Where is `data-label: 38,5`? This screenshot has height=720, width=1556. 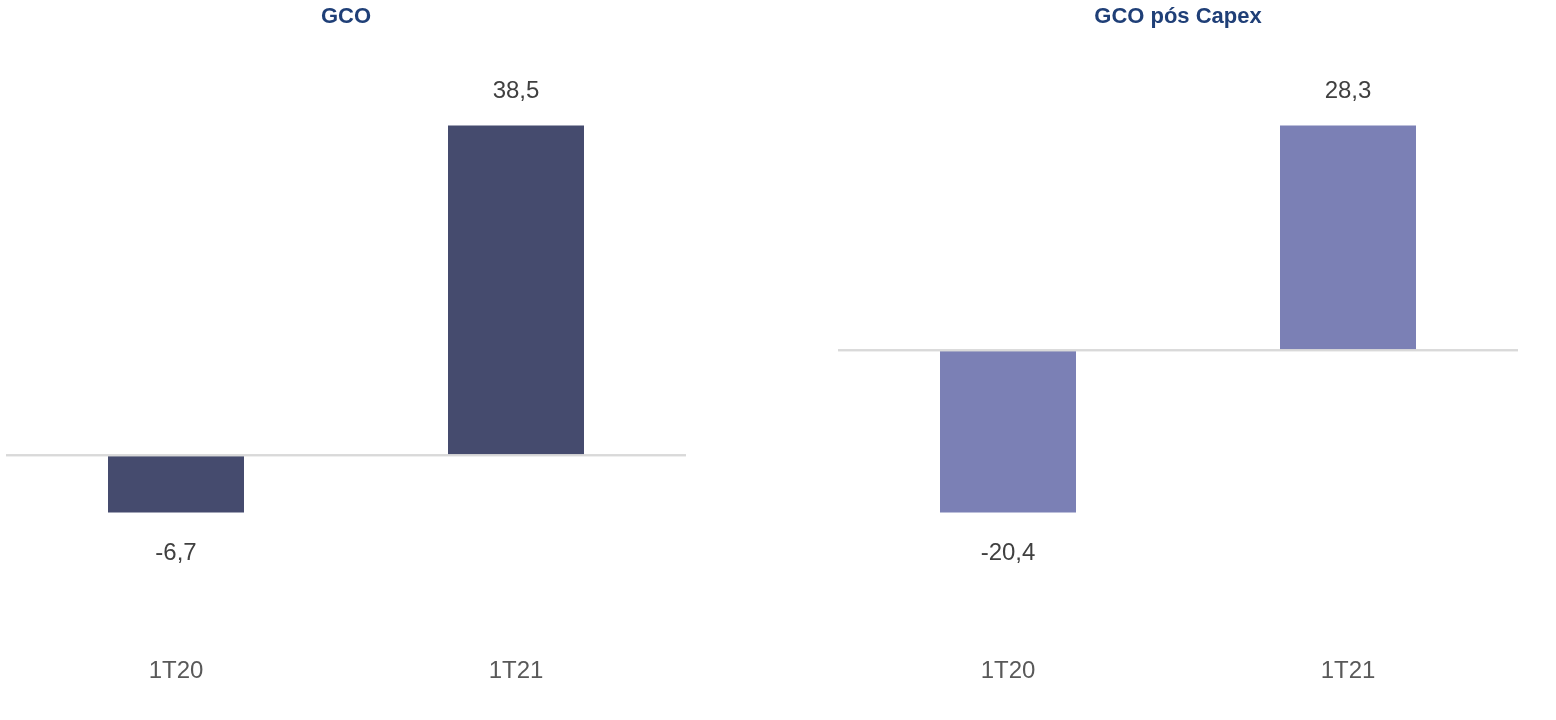 data-label: 38,5 is located at coordinates (516, 90).